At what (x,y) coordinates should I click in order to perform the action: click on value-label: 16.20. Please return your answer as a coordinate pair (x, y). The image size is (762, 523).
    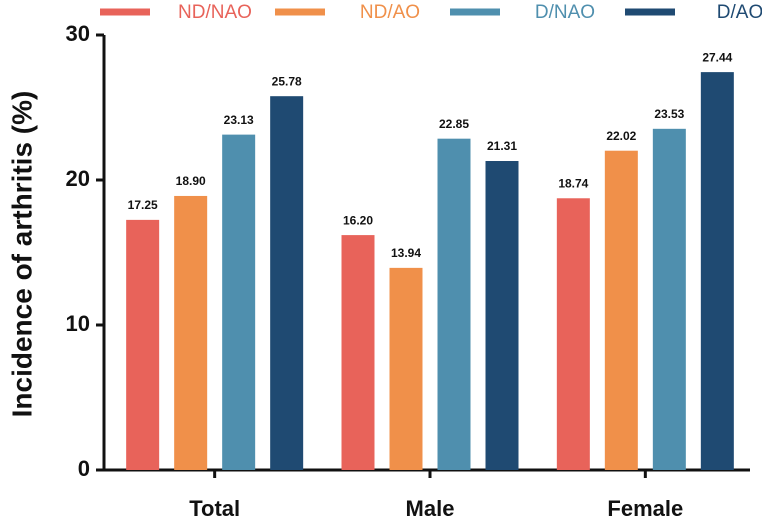
    Looking at the image, I should click on (358, 220).